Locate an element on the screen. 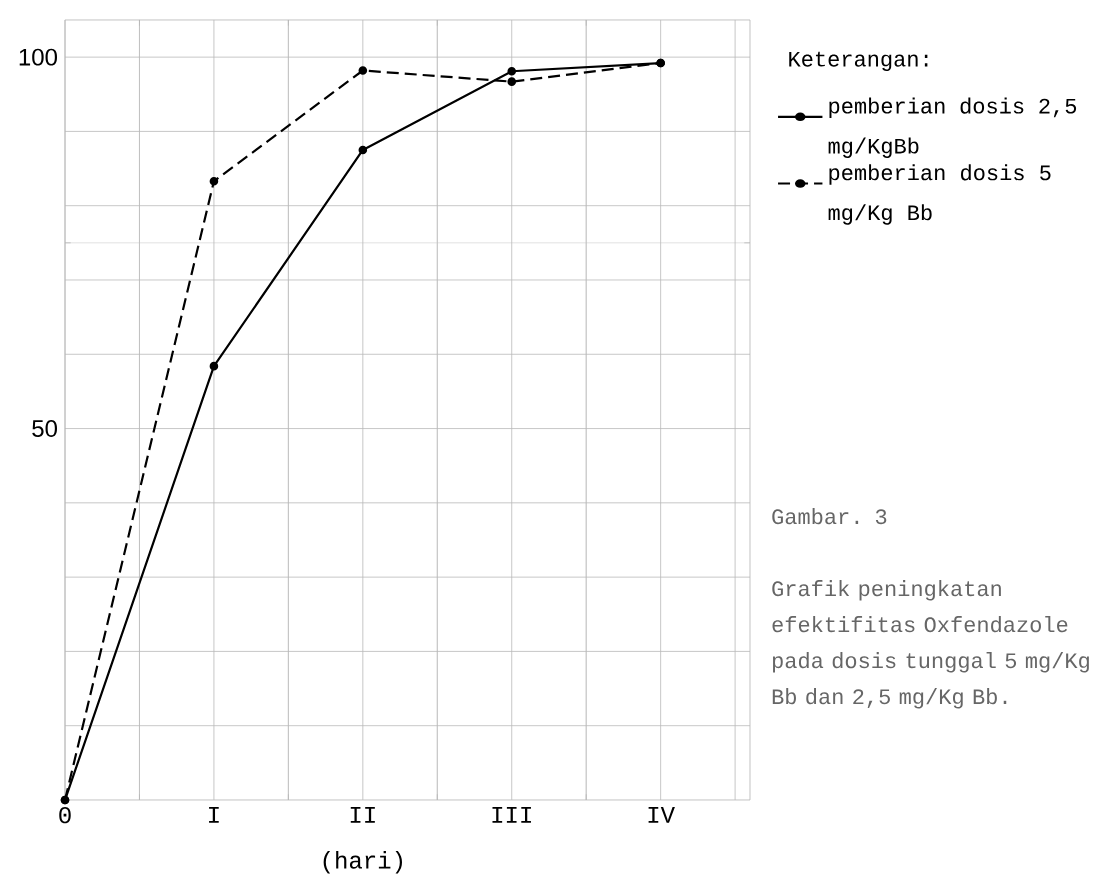  legend-label: pemberian dosis 2,5 mg/KgBb is located at coordinates (952, 127).